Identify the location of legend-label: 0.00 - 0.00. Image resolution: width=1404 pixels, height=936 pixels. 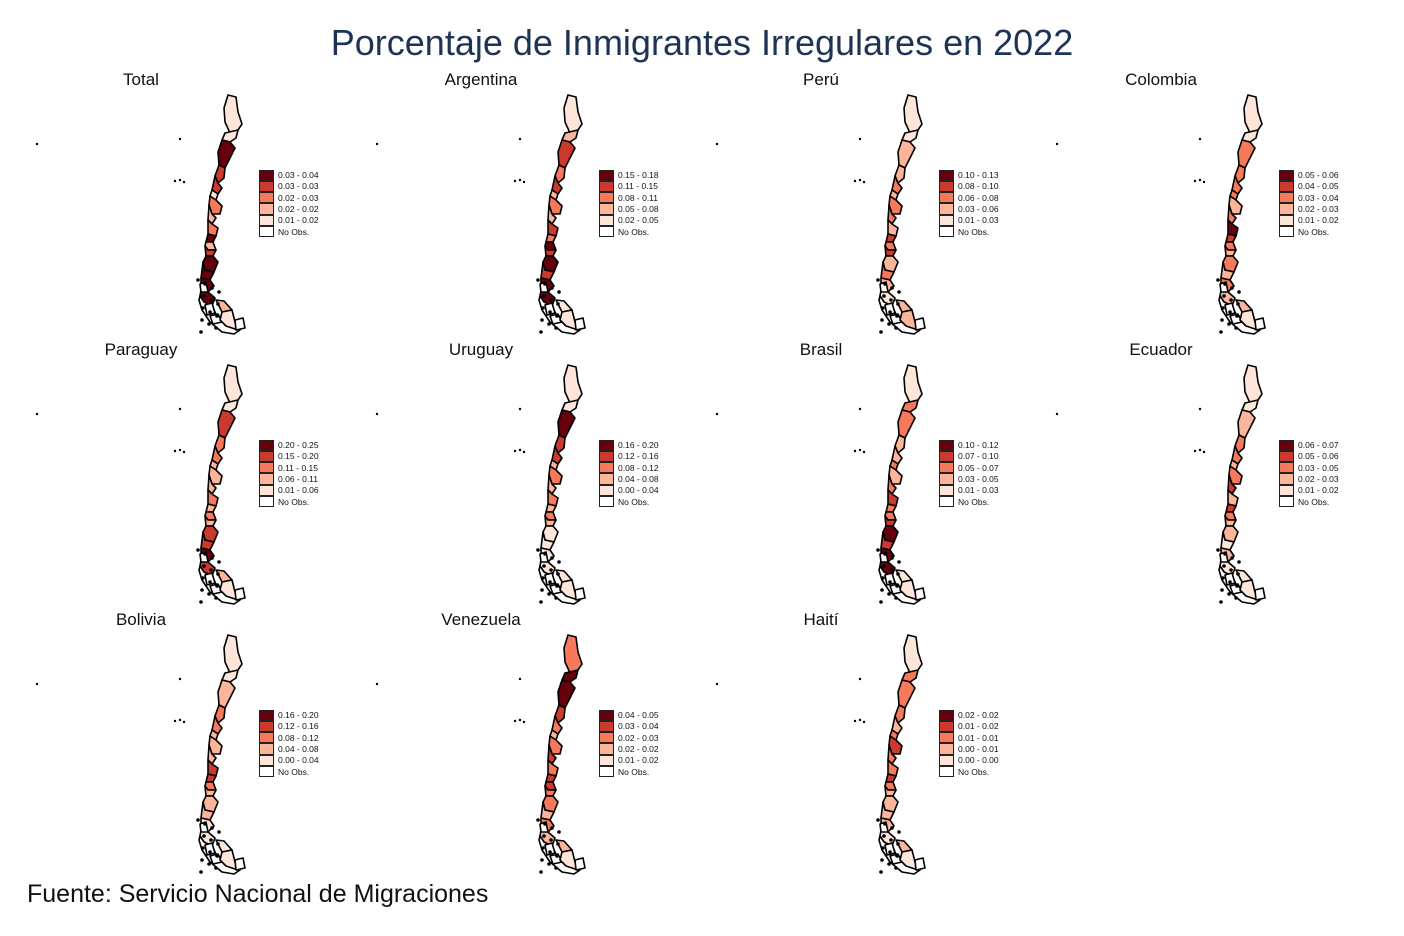
(978, 760).